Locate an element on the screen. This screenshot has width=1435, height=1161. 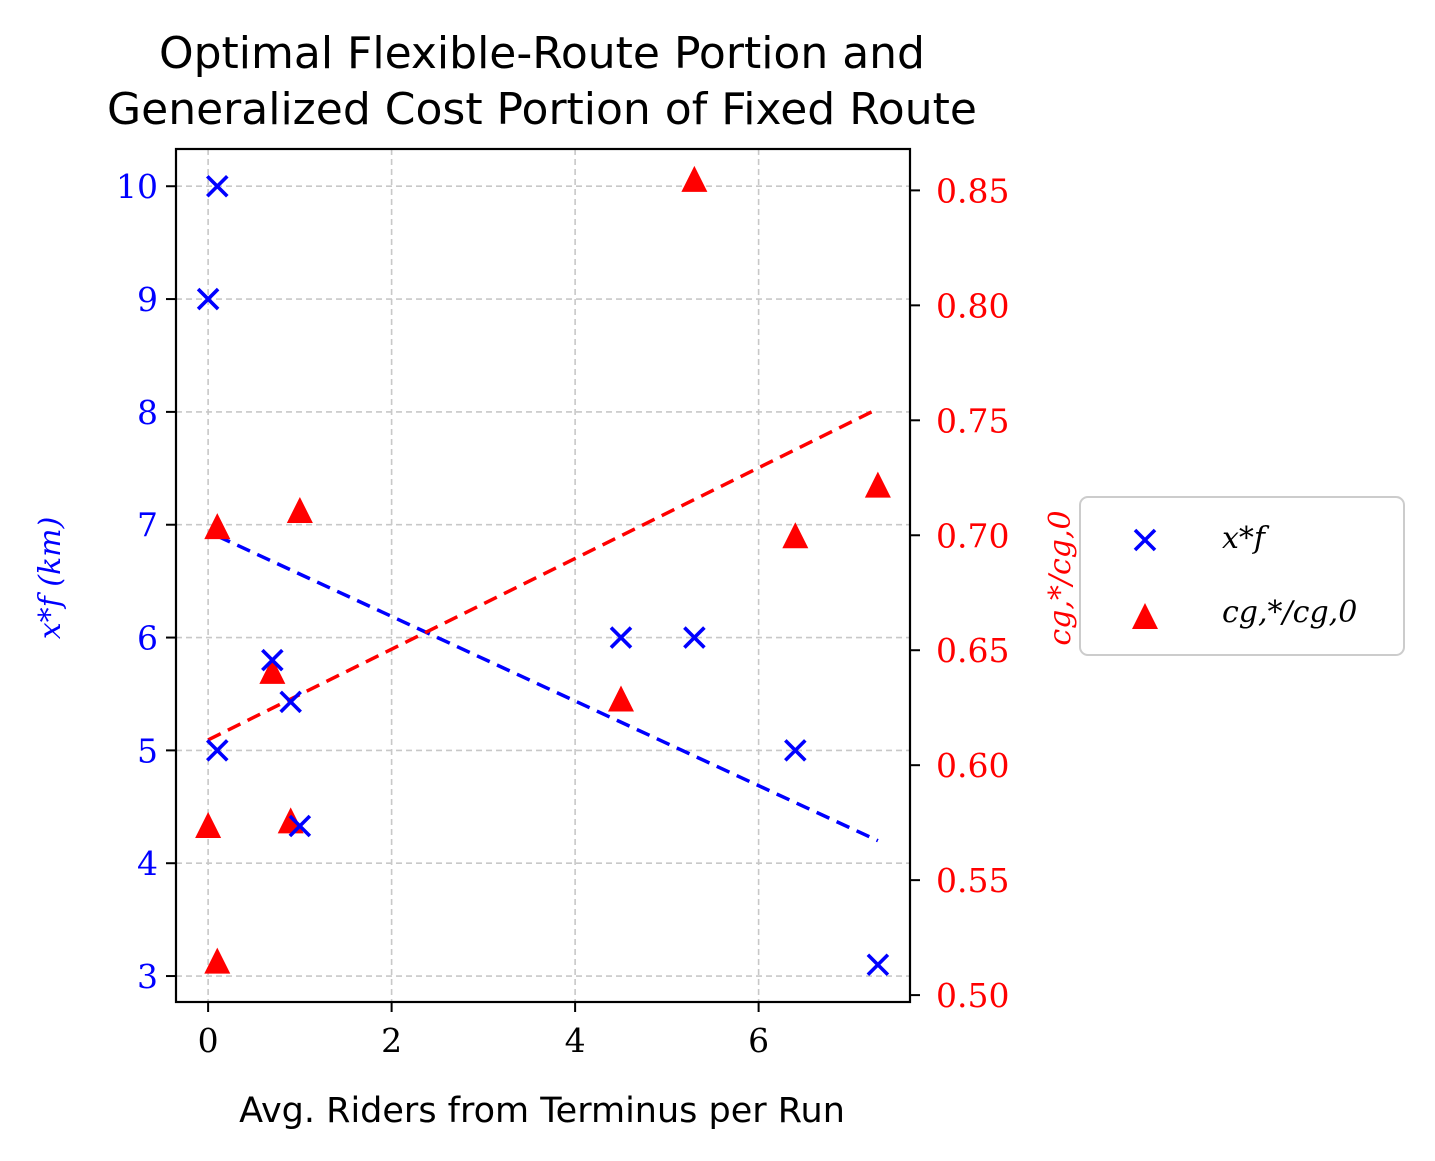
right-y-tick-label: 0.60 is located at coordinates (972, 765).